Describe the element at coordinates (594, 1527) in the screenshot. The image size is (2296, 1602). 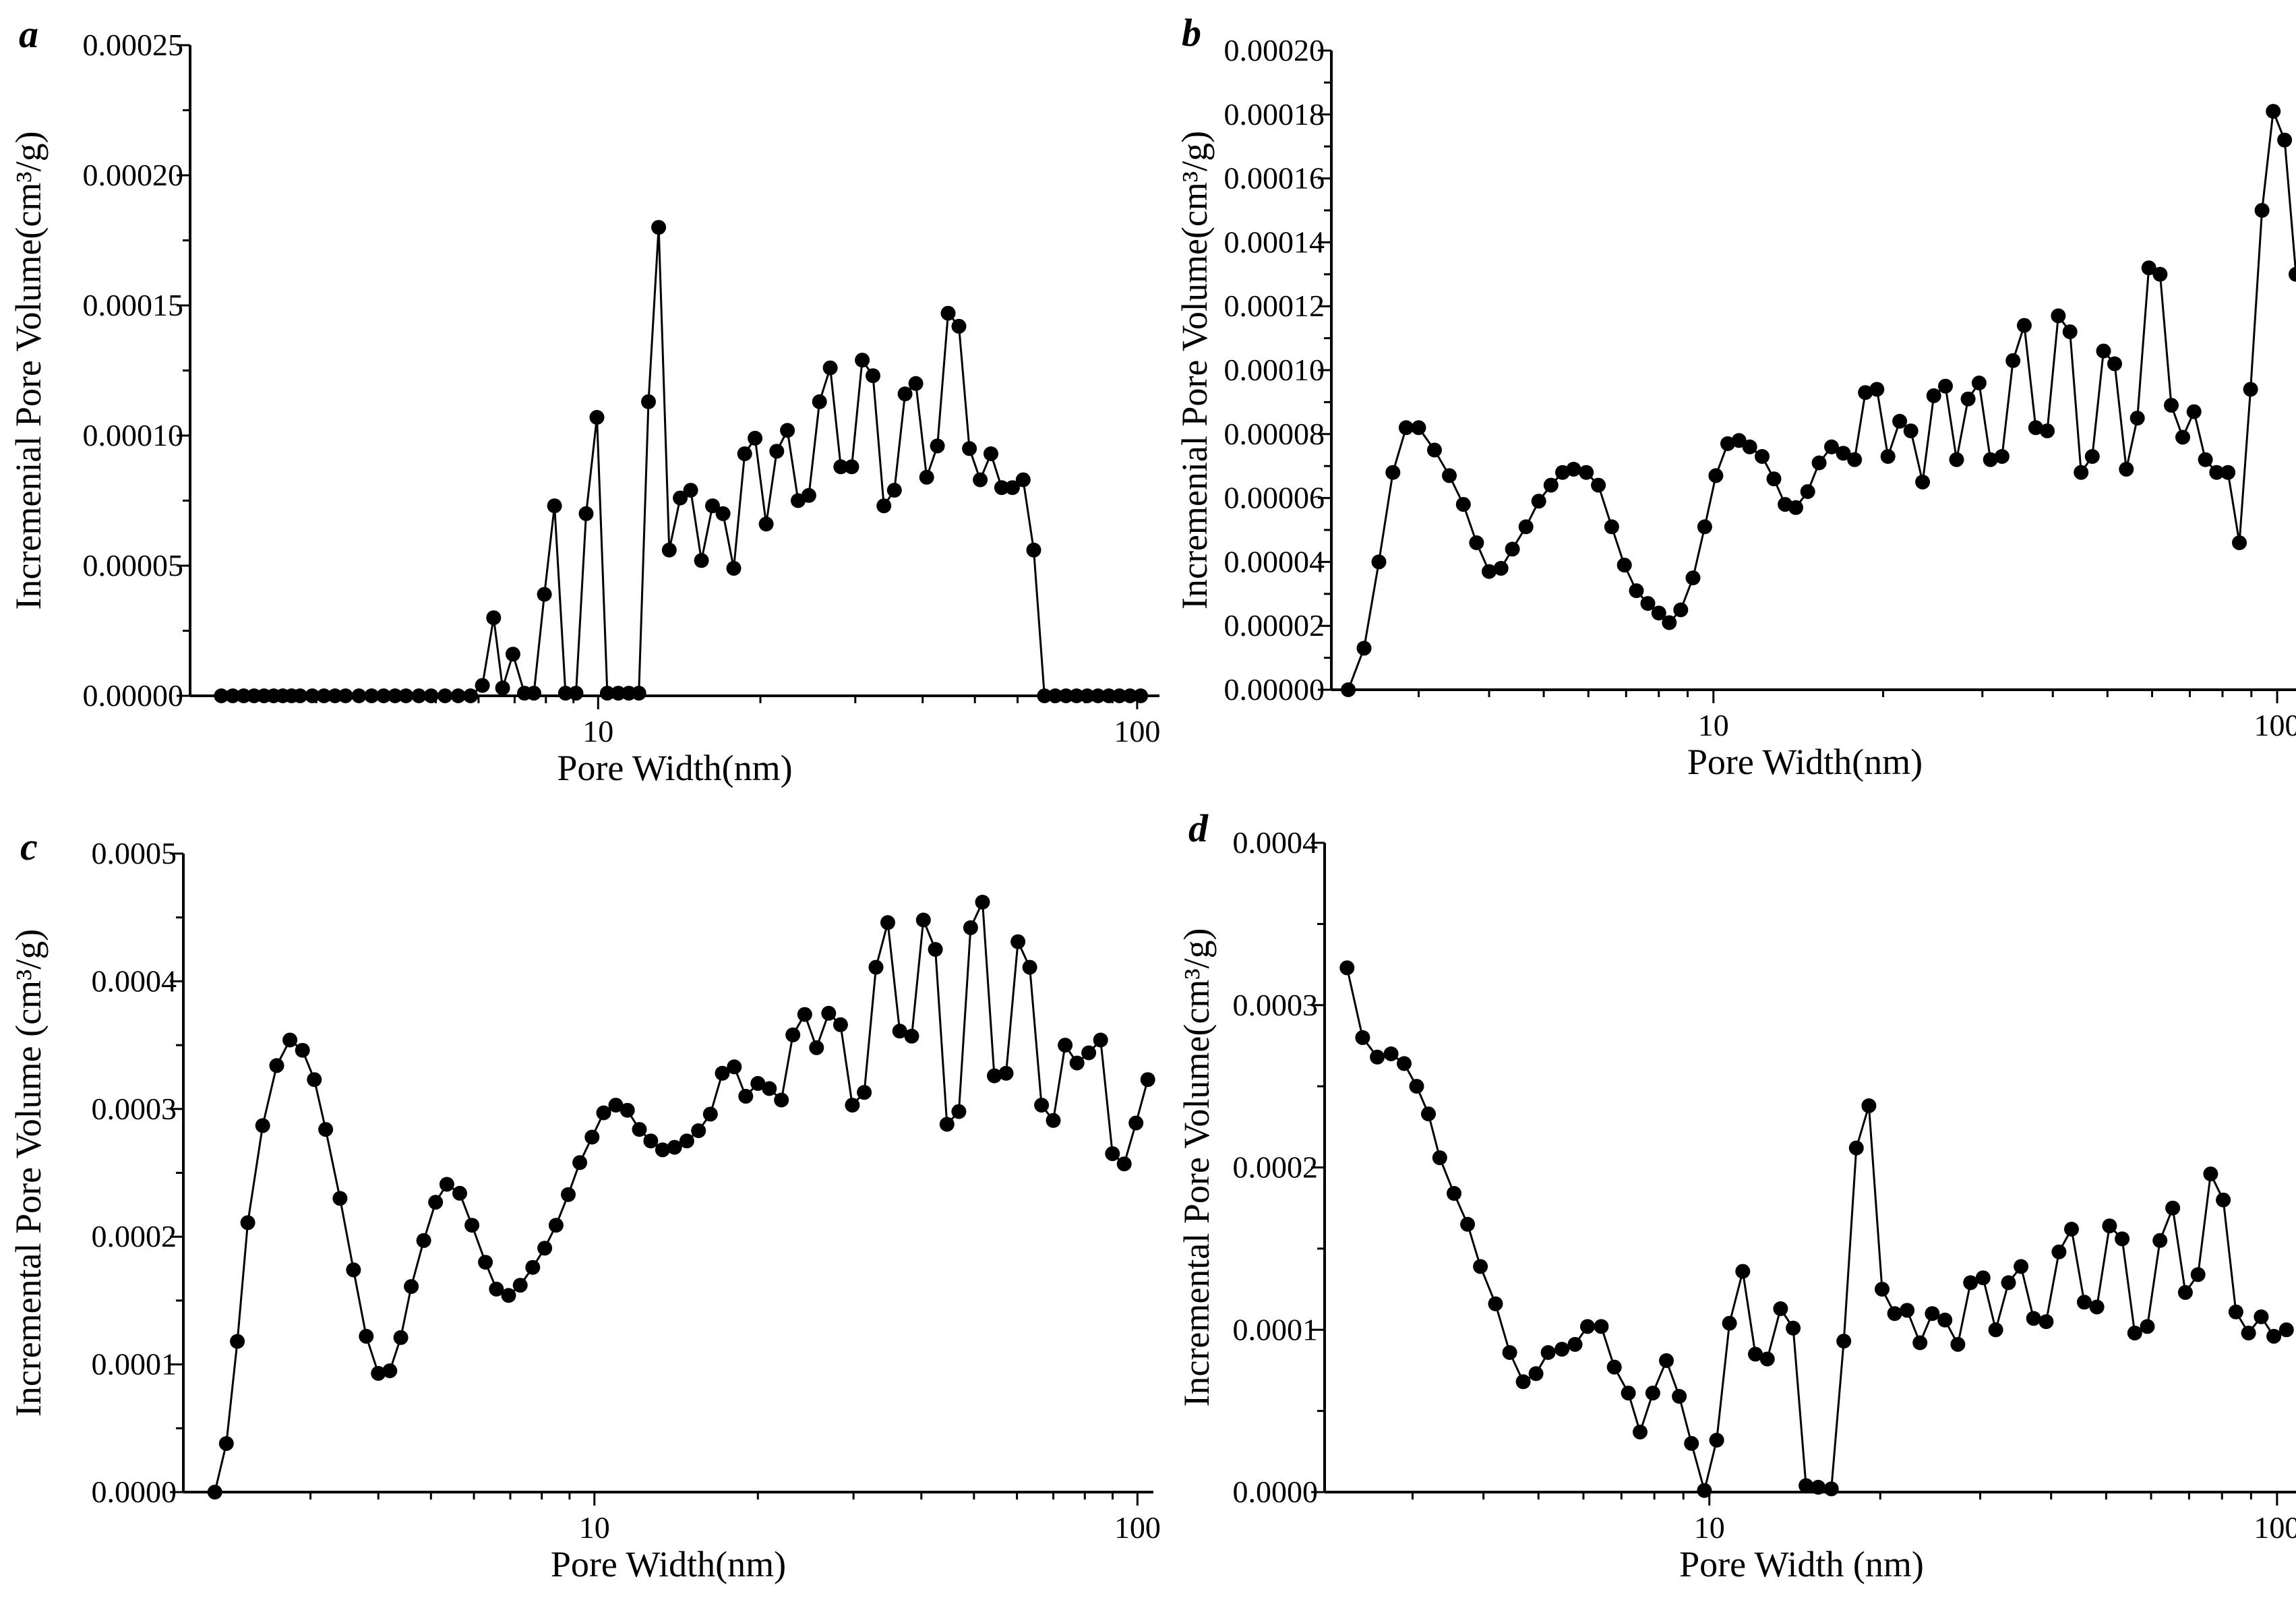
I see `x-tick-label: 10` at that location.